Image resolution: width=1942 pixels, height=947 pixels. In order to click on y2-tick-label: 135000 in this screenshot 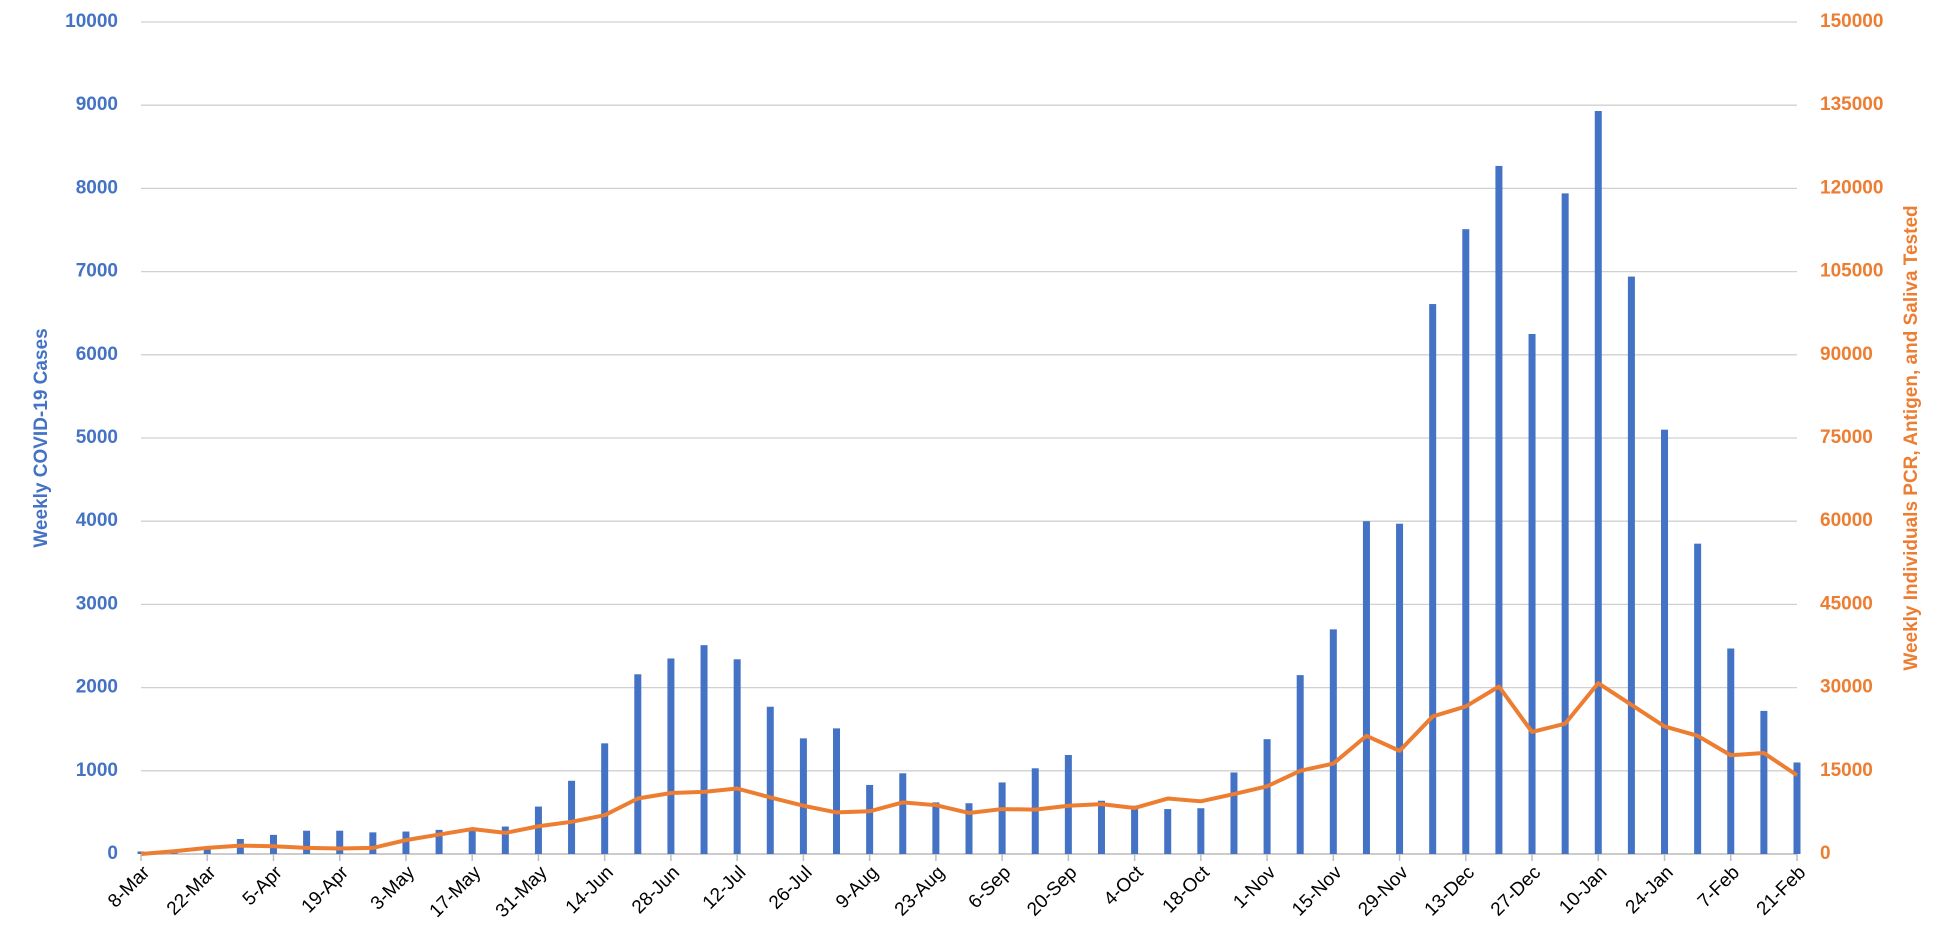, I will do `click(1851, 104)`.